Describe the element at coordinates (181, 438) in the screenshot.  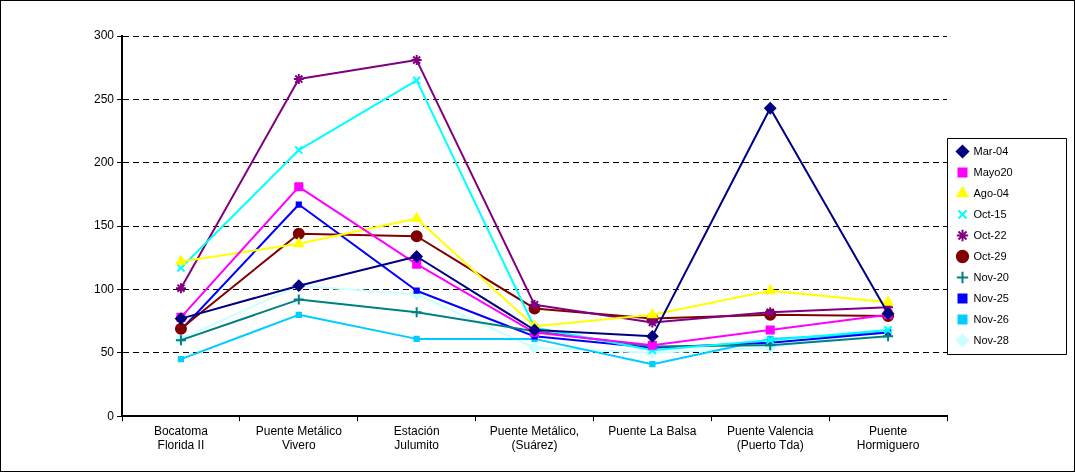
I see `x-tick-label: Bocatoma Florida II` at that location.